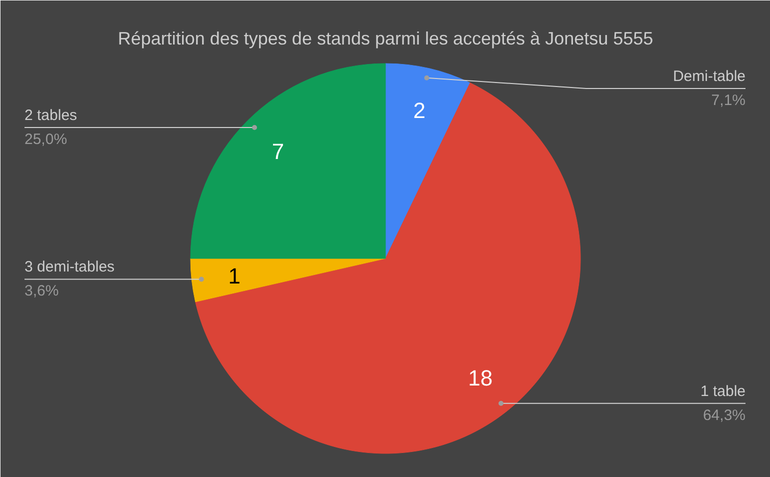  Describe the element at coordinates (480, 377) in the screenshot. I see `data-label: 18` at that location.